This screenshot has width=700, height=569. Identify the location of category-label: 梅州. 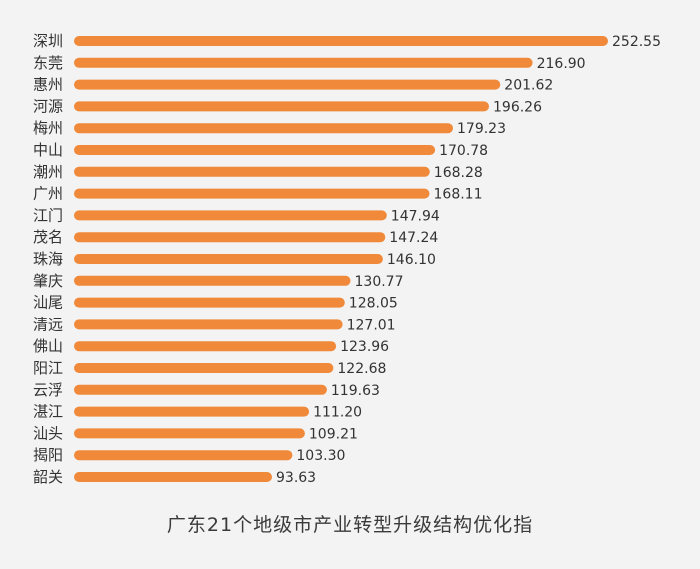
(48, 128).